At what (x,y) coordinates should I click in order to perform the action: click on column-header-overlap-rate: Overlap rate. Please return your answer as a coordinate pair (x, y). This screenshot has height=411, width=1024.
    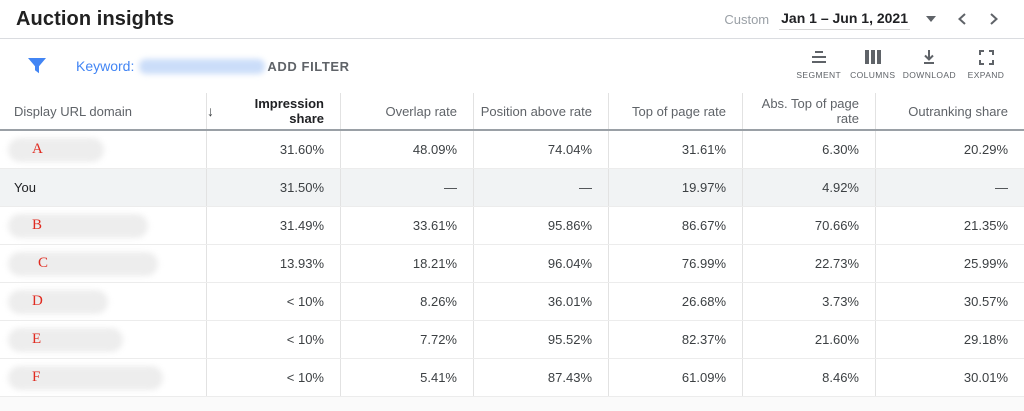
    Looking at the image, I should click on (406, 111).